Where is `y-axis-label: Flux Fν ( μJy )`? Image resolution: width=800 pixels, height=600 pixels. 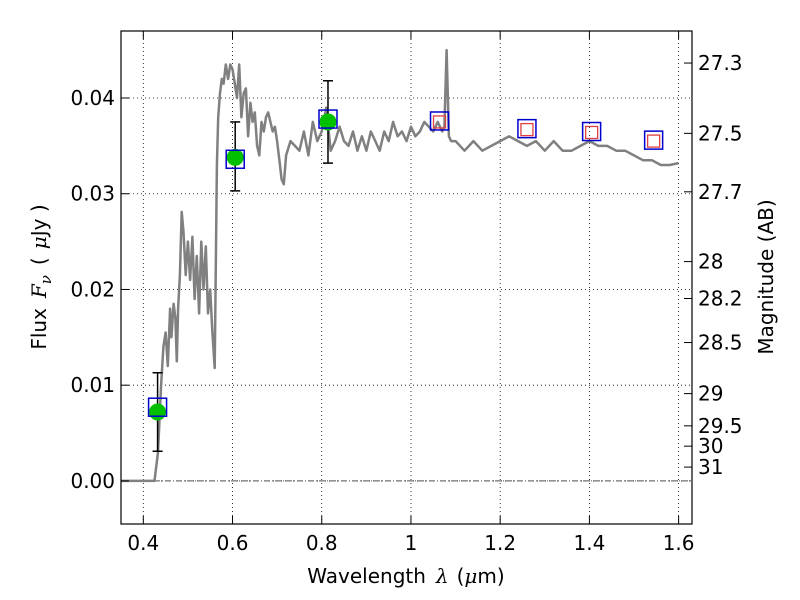
y-axis-label: Flux Fν ( μJy ) is located at coordinates (41, 276).